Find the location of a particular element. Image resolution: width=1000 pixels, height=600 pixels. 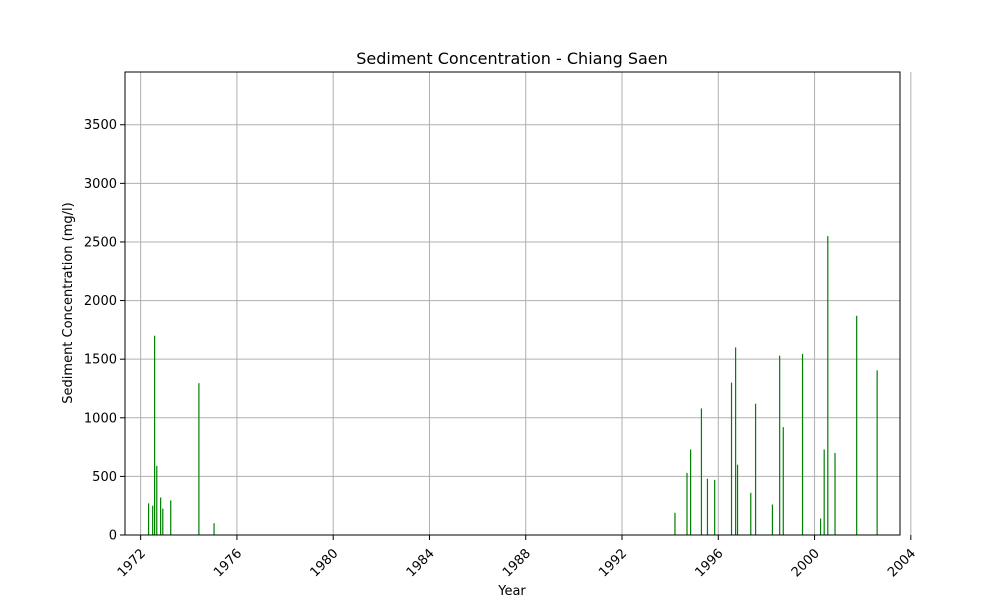

y-tick-label: 1500 is located at coordinates (100, 360).